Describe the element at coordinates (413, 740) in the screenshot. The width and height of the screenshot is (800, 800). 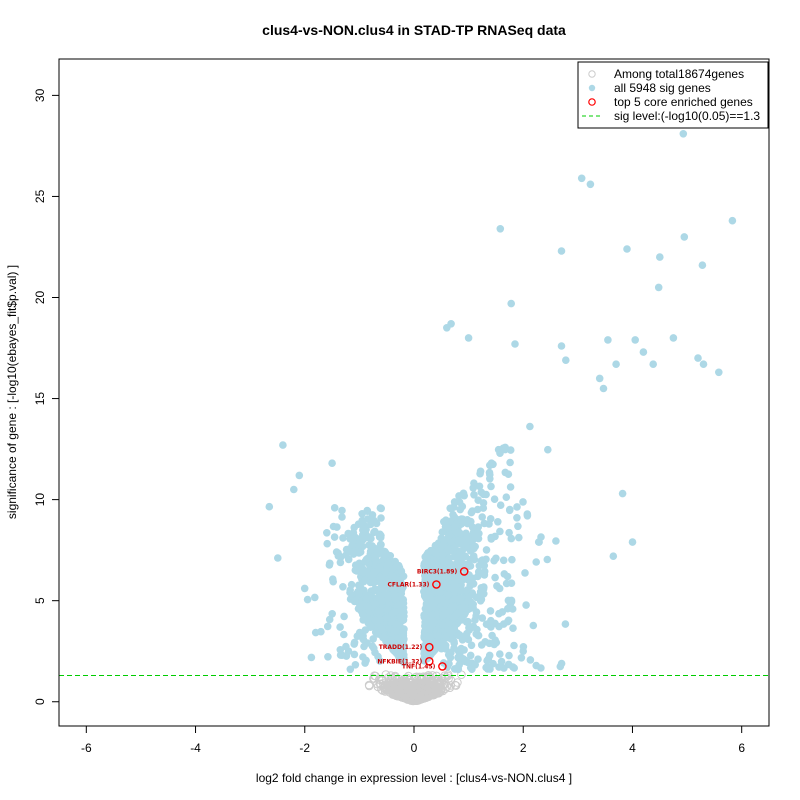
I see `x-axis: -6 -4 -2 0 2 4 6` at that location.